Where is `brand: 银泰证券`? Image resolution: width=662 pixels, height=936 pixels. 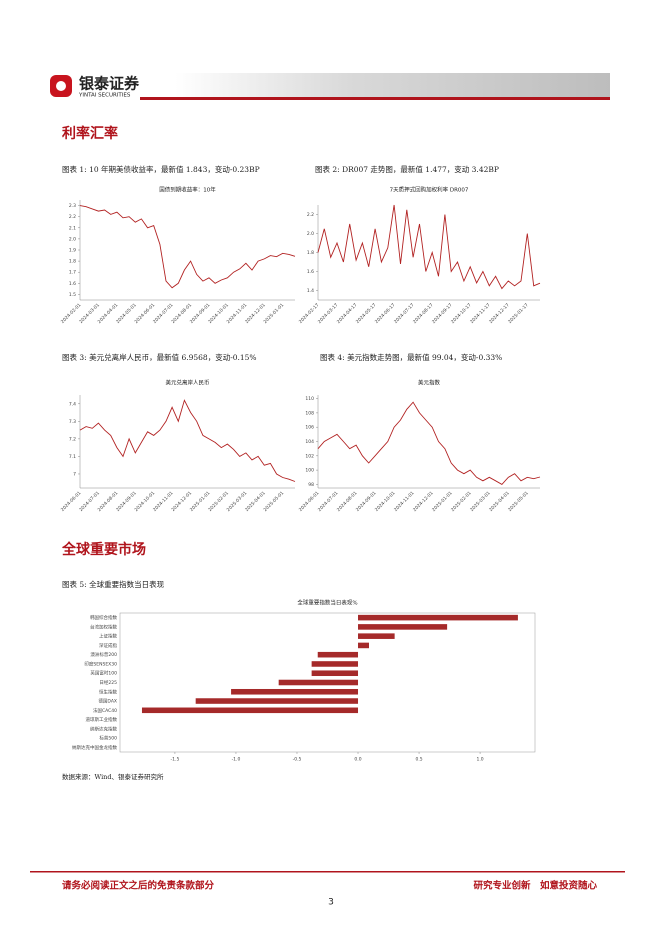 brand: 银泰证券 is located at coordinates (109, 84).